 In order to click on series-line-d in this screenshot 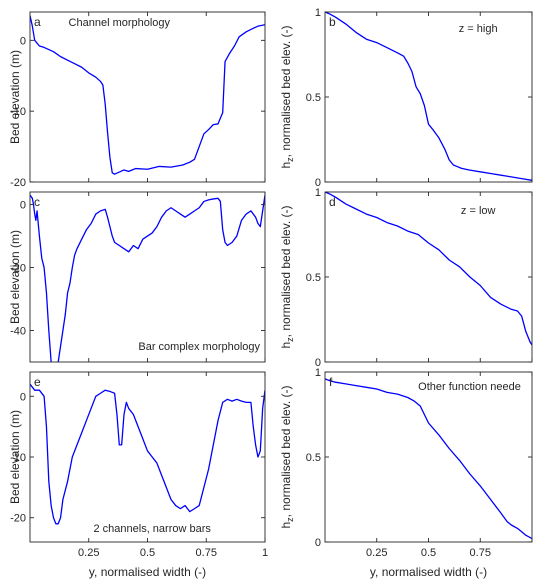, I will do `click(428, 269)`.